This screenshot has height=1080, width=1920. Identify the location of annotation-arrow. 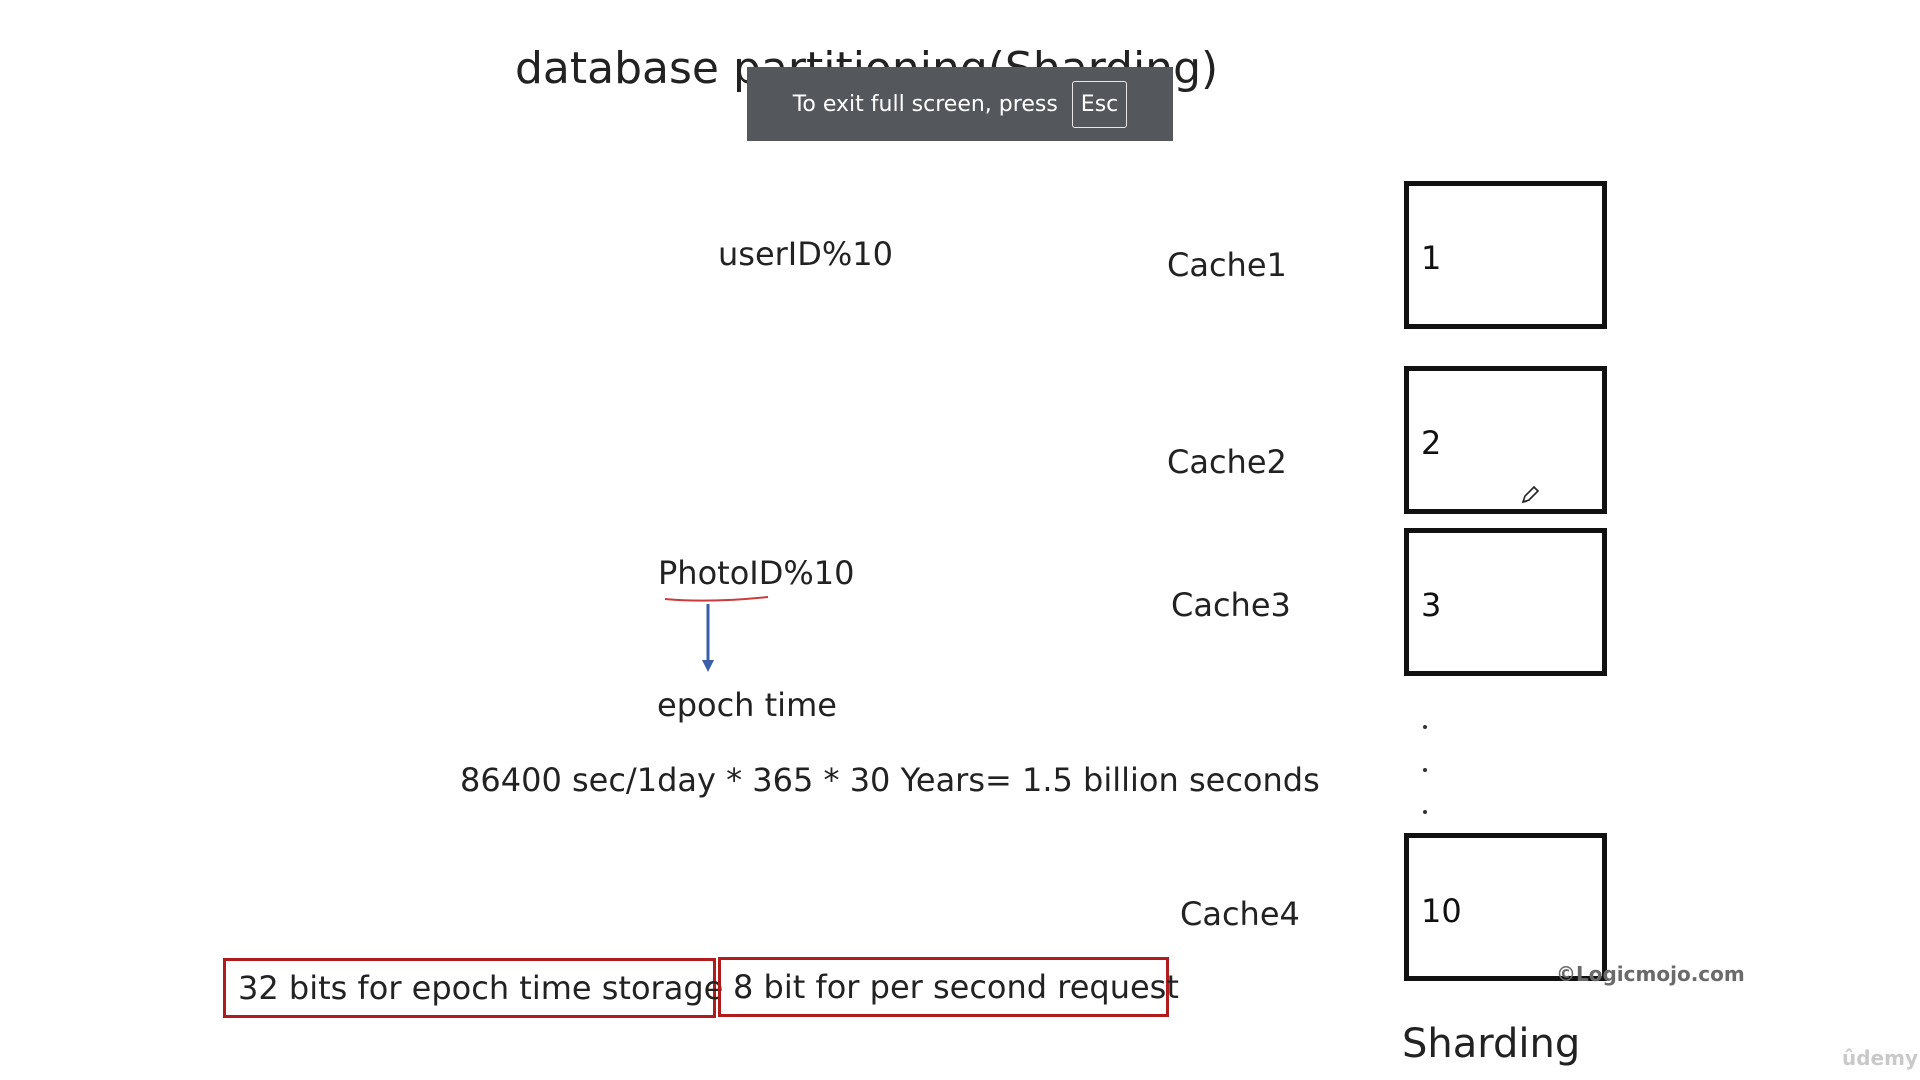
(716, 634).